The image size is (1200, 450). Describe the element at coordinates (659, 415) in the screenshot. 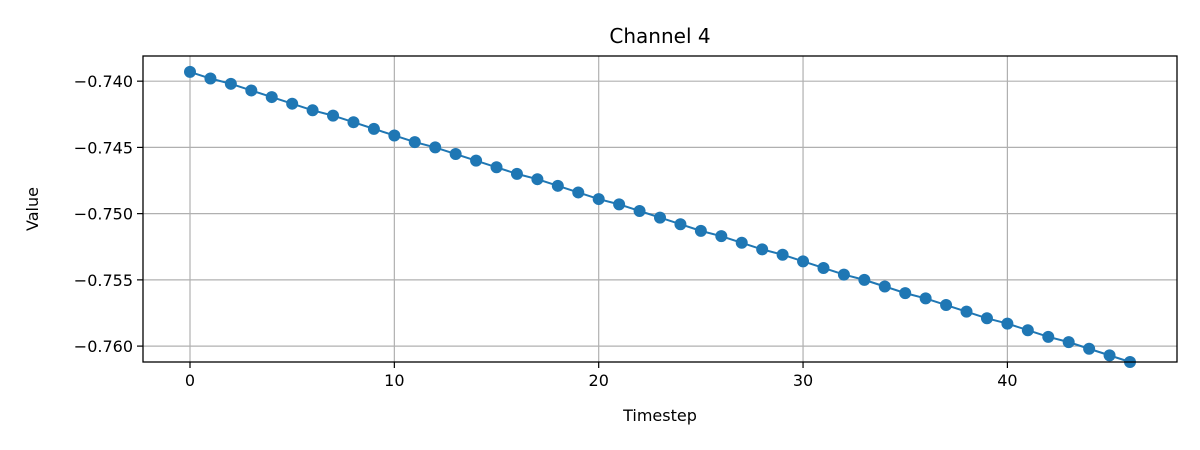

I see `x-axis-label: Timestep` at that location.